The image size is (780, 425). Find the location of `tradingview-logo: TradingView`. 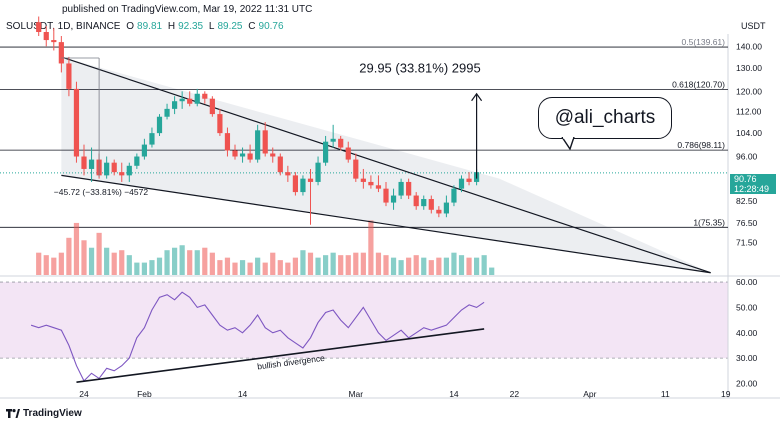

tradingview-logo: TradingView is located at coordinates (44, 413).